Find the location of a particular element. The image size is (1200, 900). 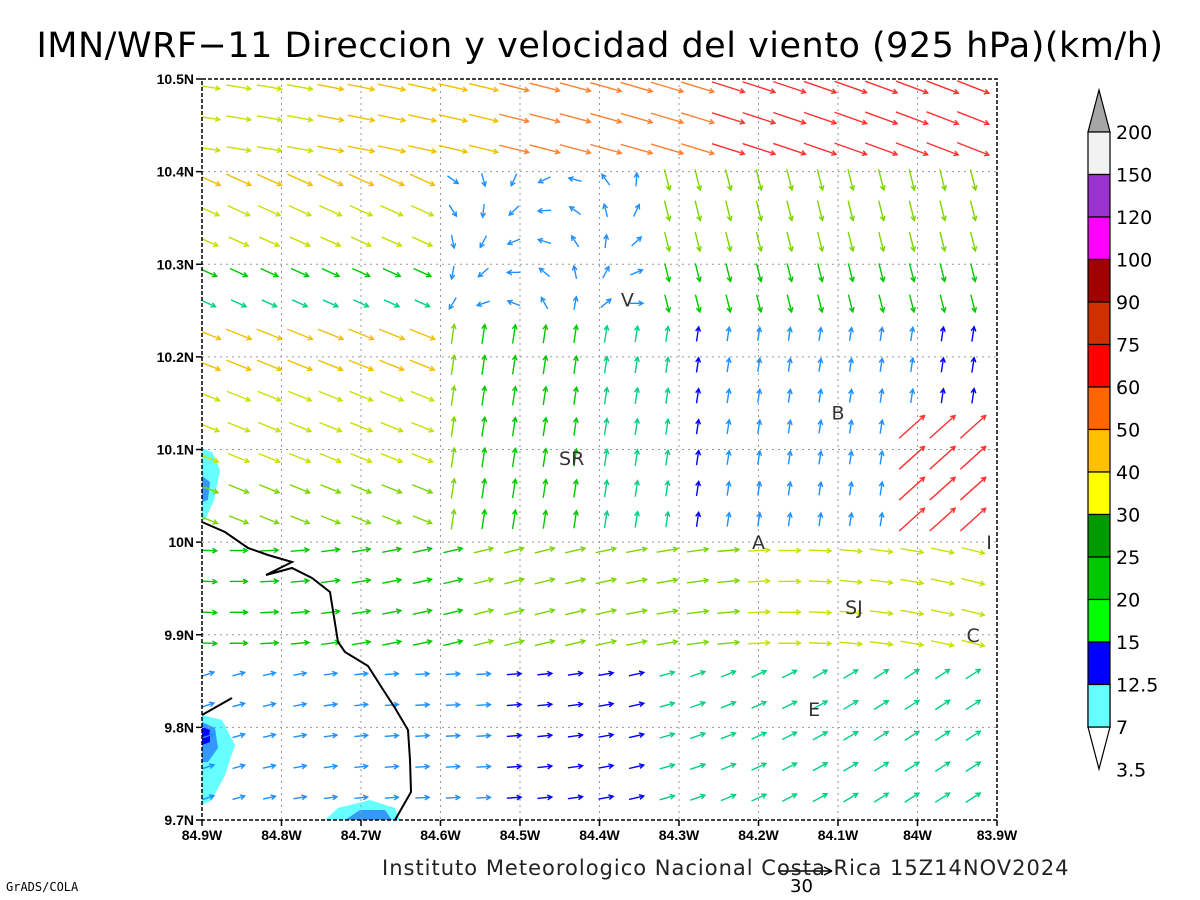

place-label: I is located at coordinates (989, 543).